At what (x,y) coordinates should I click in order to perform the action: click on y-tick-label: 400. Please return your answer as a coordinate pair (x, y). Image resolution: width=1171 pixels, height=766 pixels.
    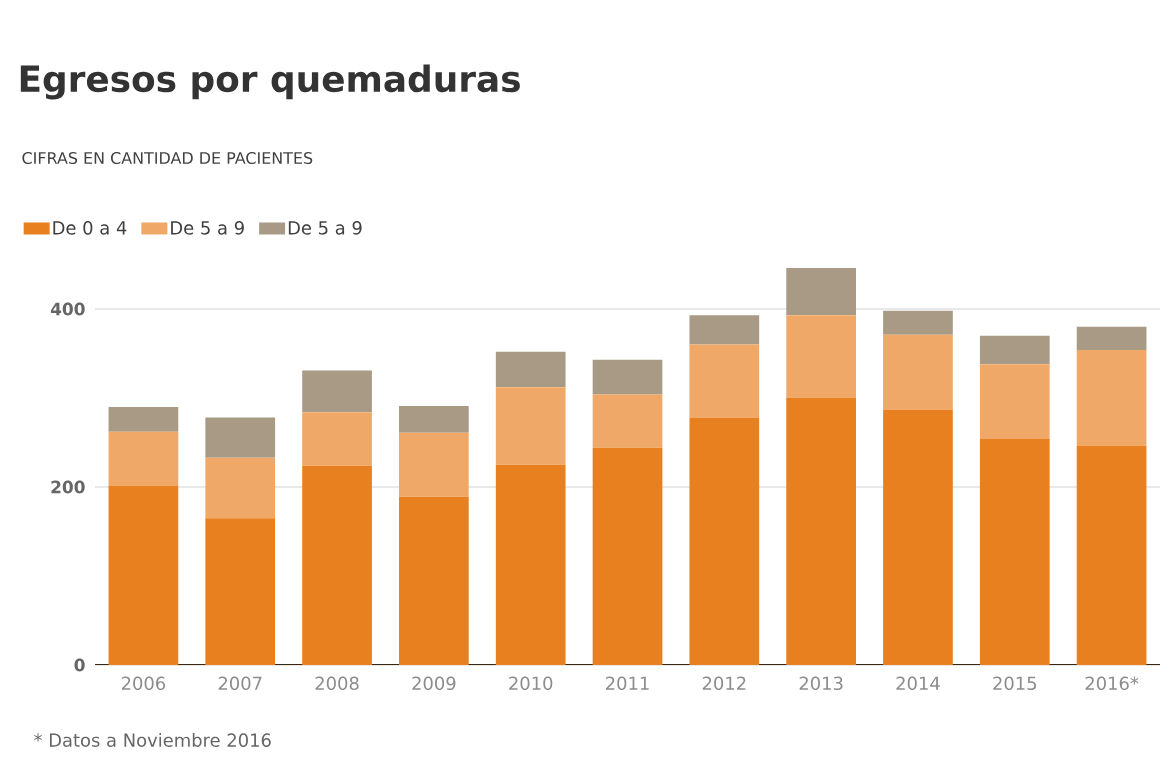
    Looking at the image, I should click on (67, 309).